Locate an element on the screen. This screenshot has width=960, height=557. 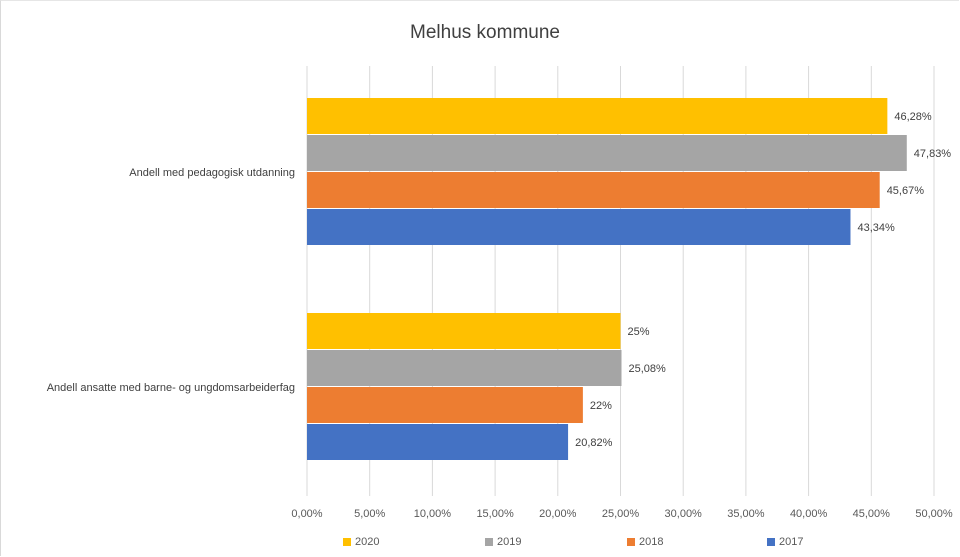
legend-item-2020: 2020 is located at coordinates (361, 542).